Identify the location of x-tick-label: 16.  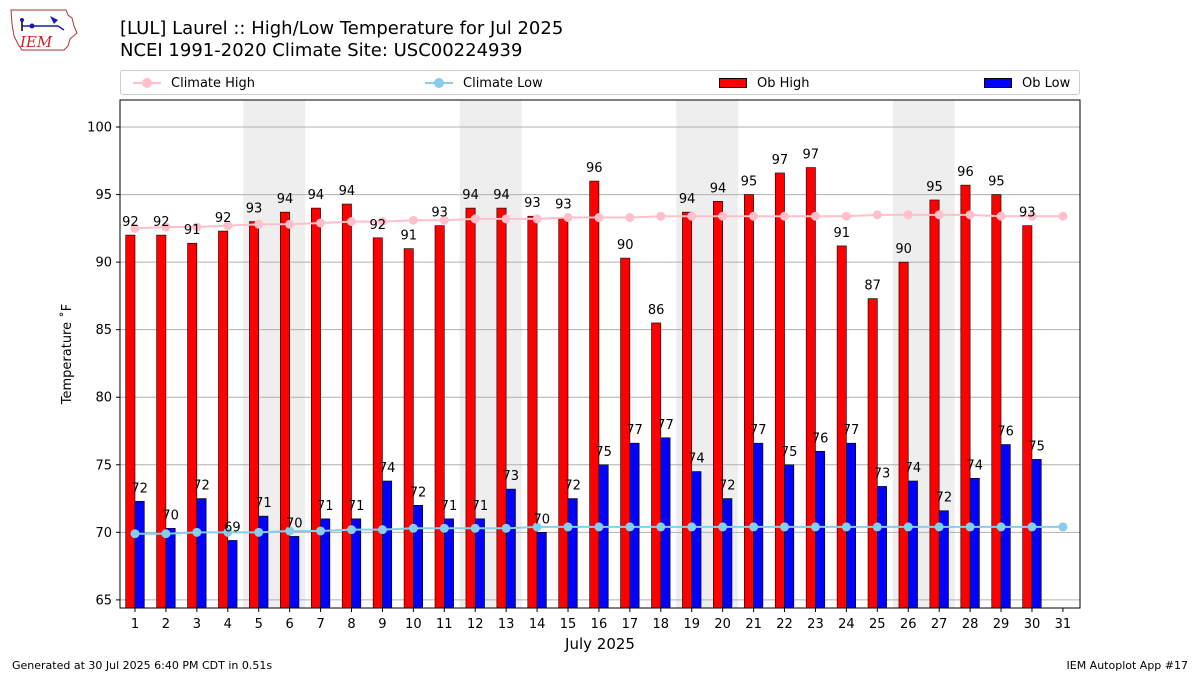
(599, 624).